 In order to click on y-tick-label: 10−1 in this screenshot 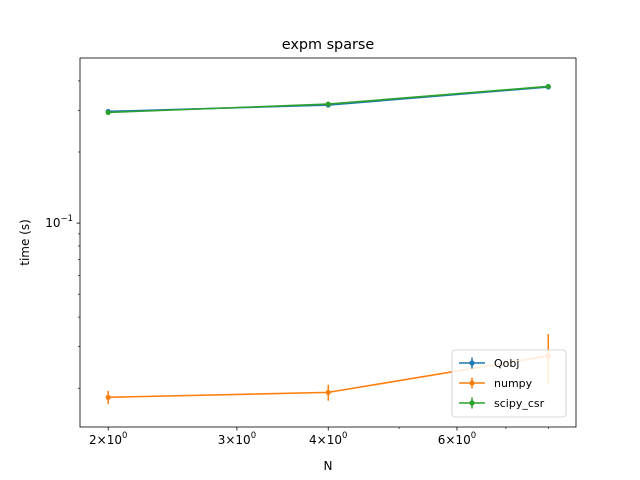, I will do `click(59, 222)`.